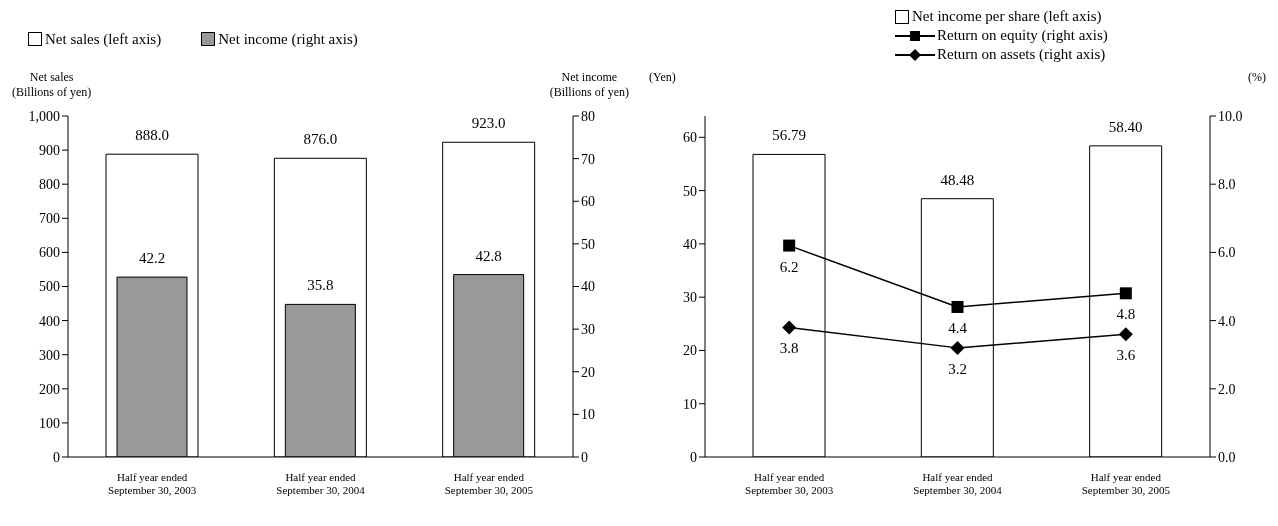  I want to click on y2-tick-label: 80, so click(588, 116).